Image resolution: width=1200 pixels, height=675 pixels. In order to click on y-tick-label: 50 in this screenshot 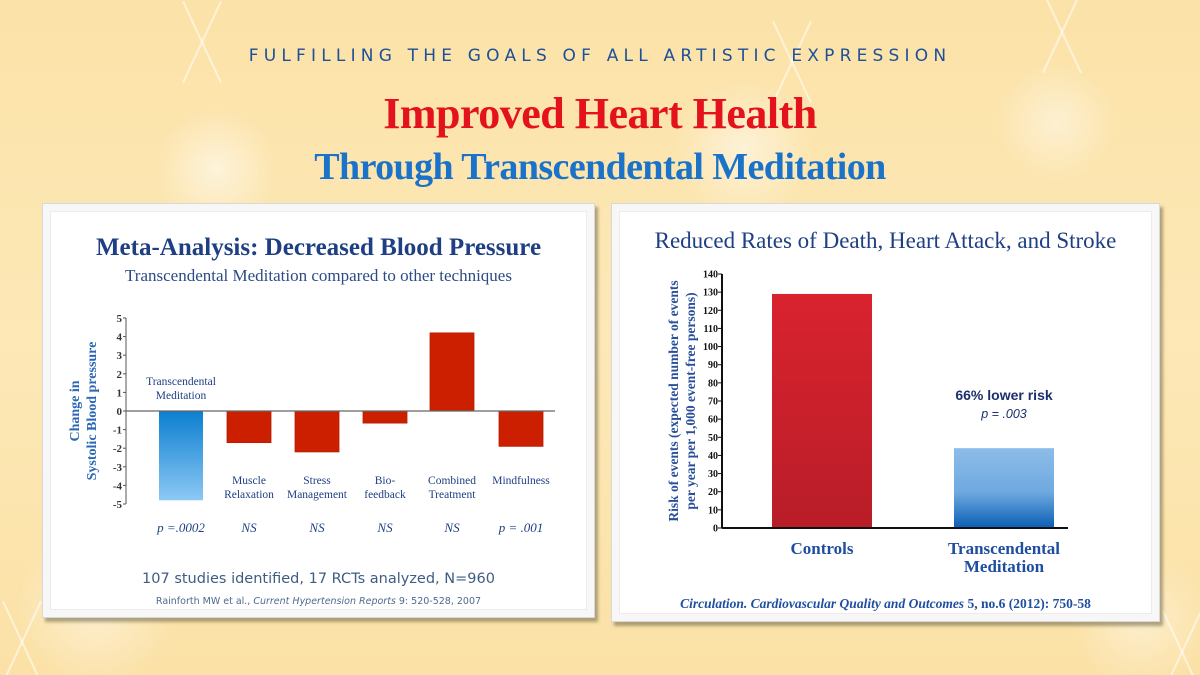, I will do `click(713, 438)`.